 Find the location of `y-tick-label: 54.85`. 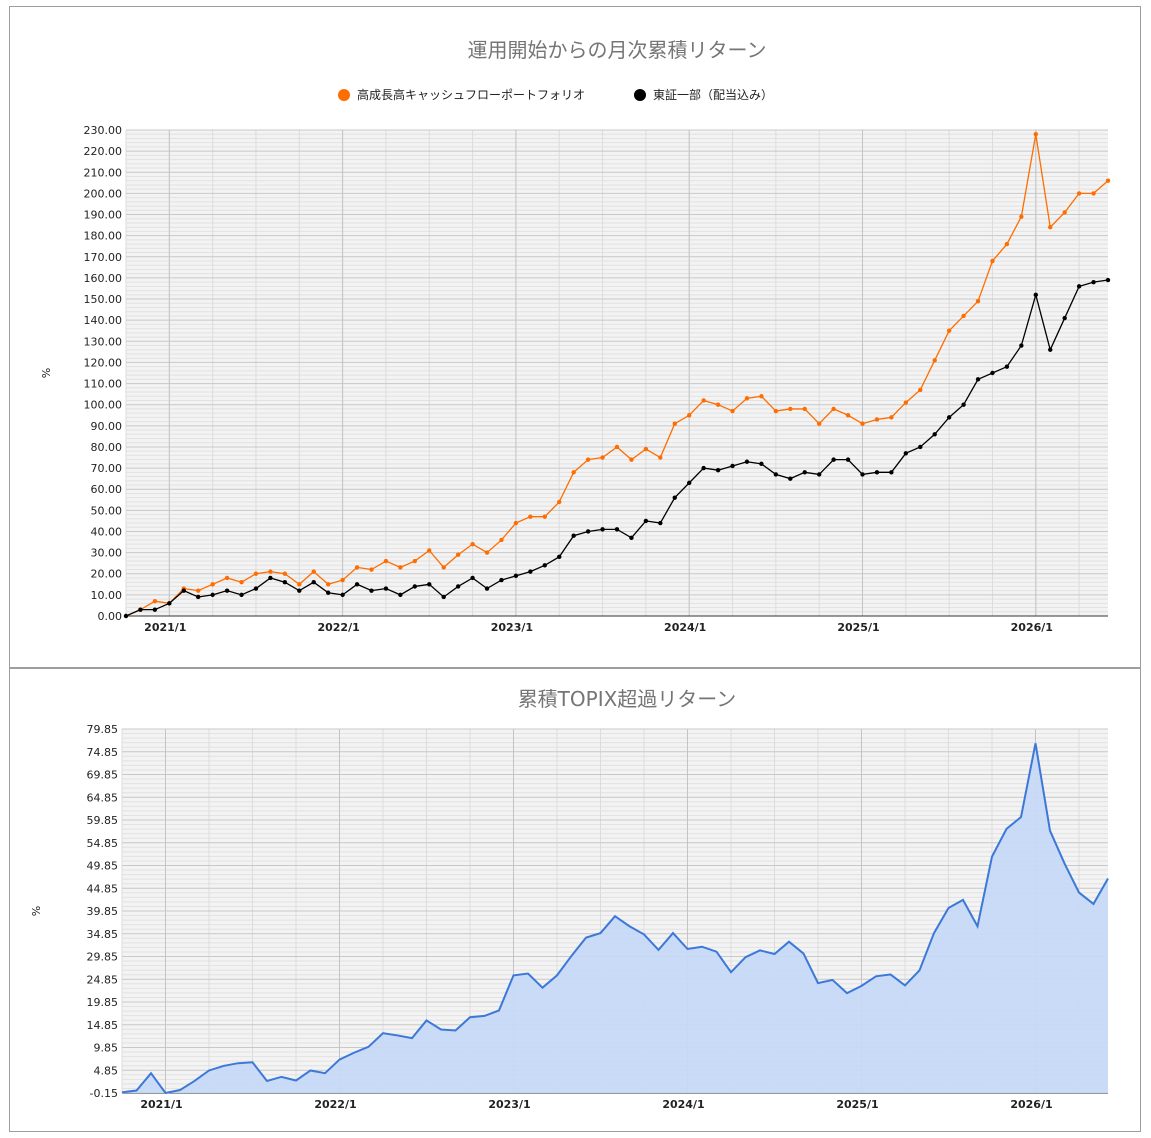

y-tick-label: 54.85 is located at coordinates (103, 843).